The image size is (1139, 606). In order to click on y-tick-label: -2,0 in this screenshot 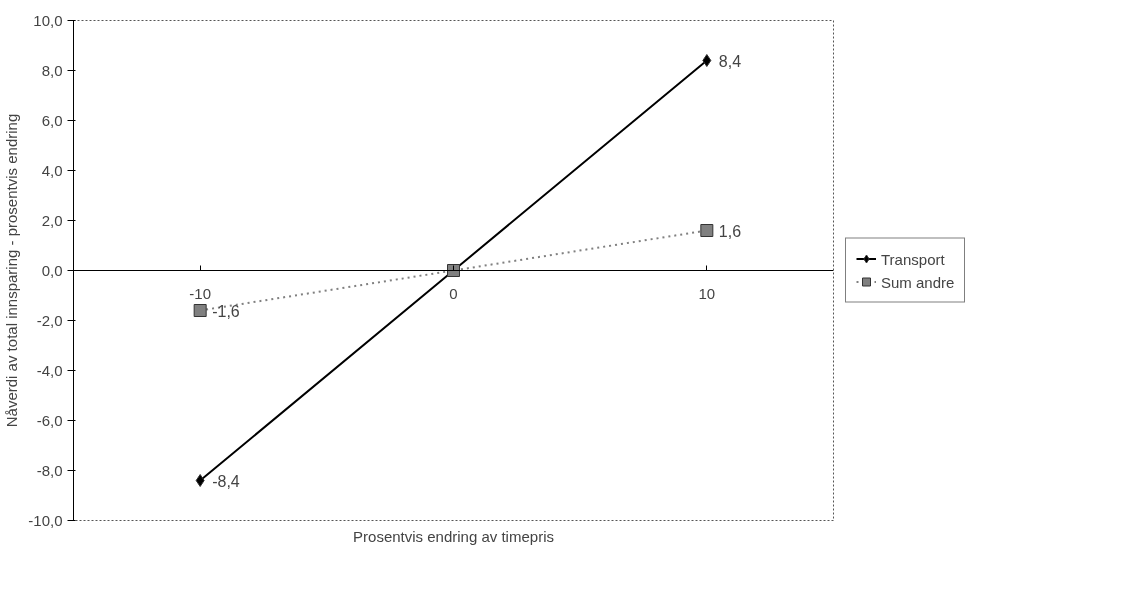, I will do `click(49, 320)`.